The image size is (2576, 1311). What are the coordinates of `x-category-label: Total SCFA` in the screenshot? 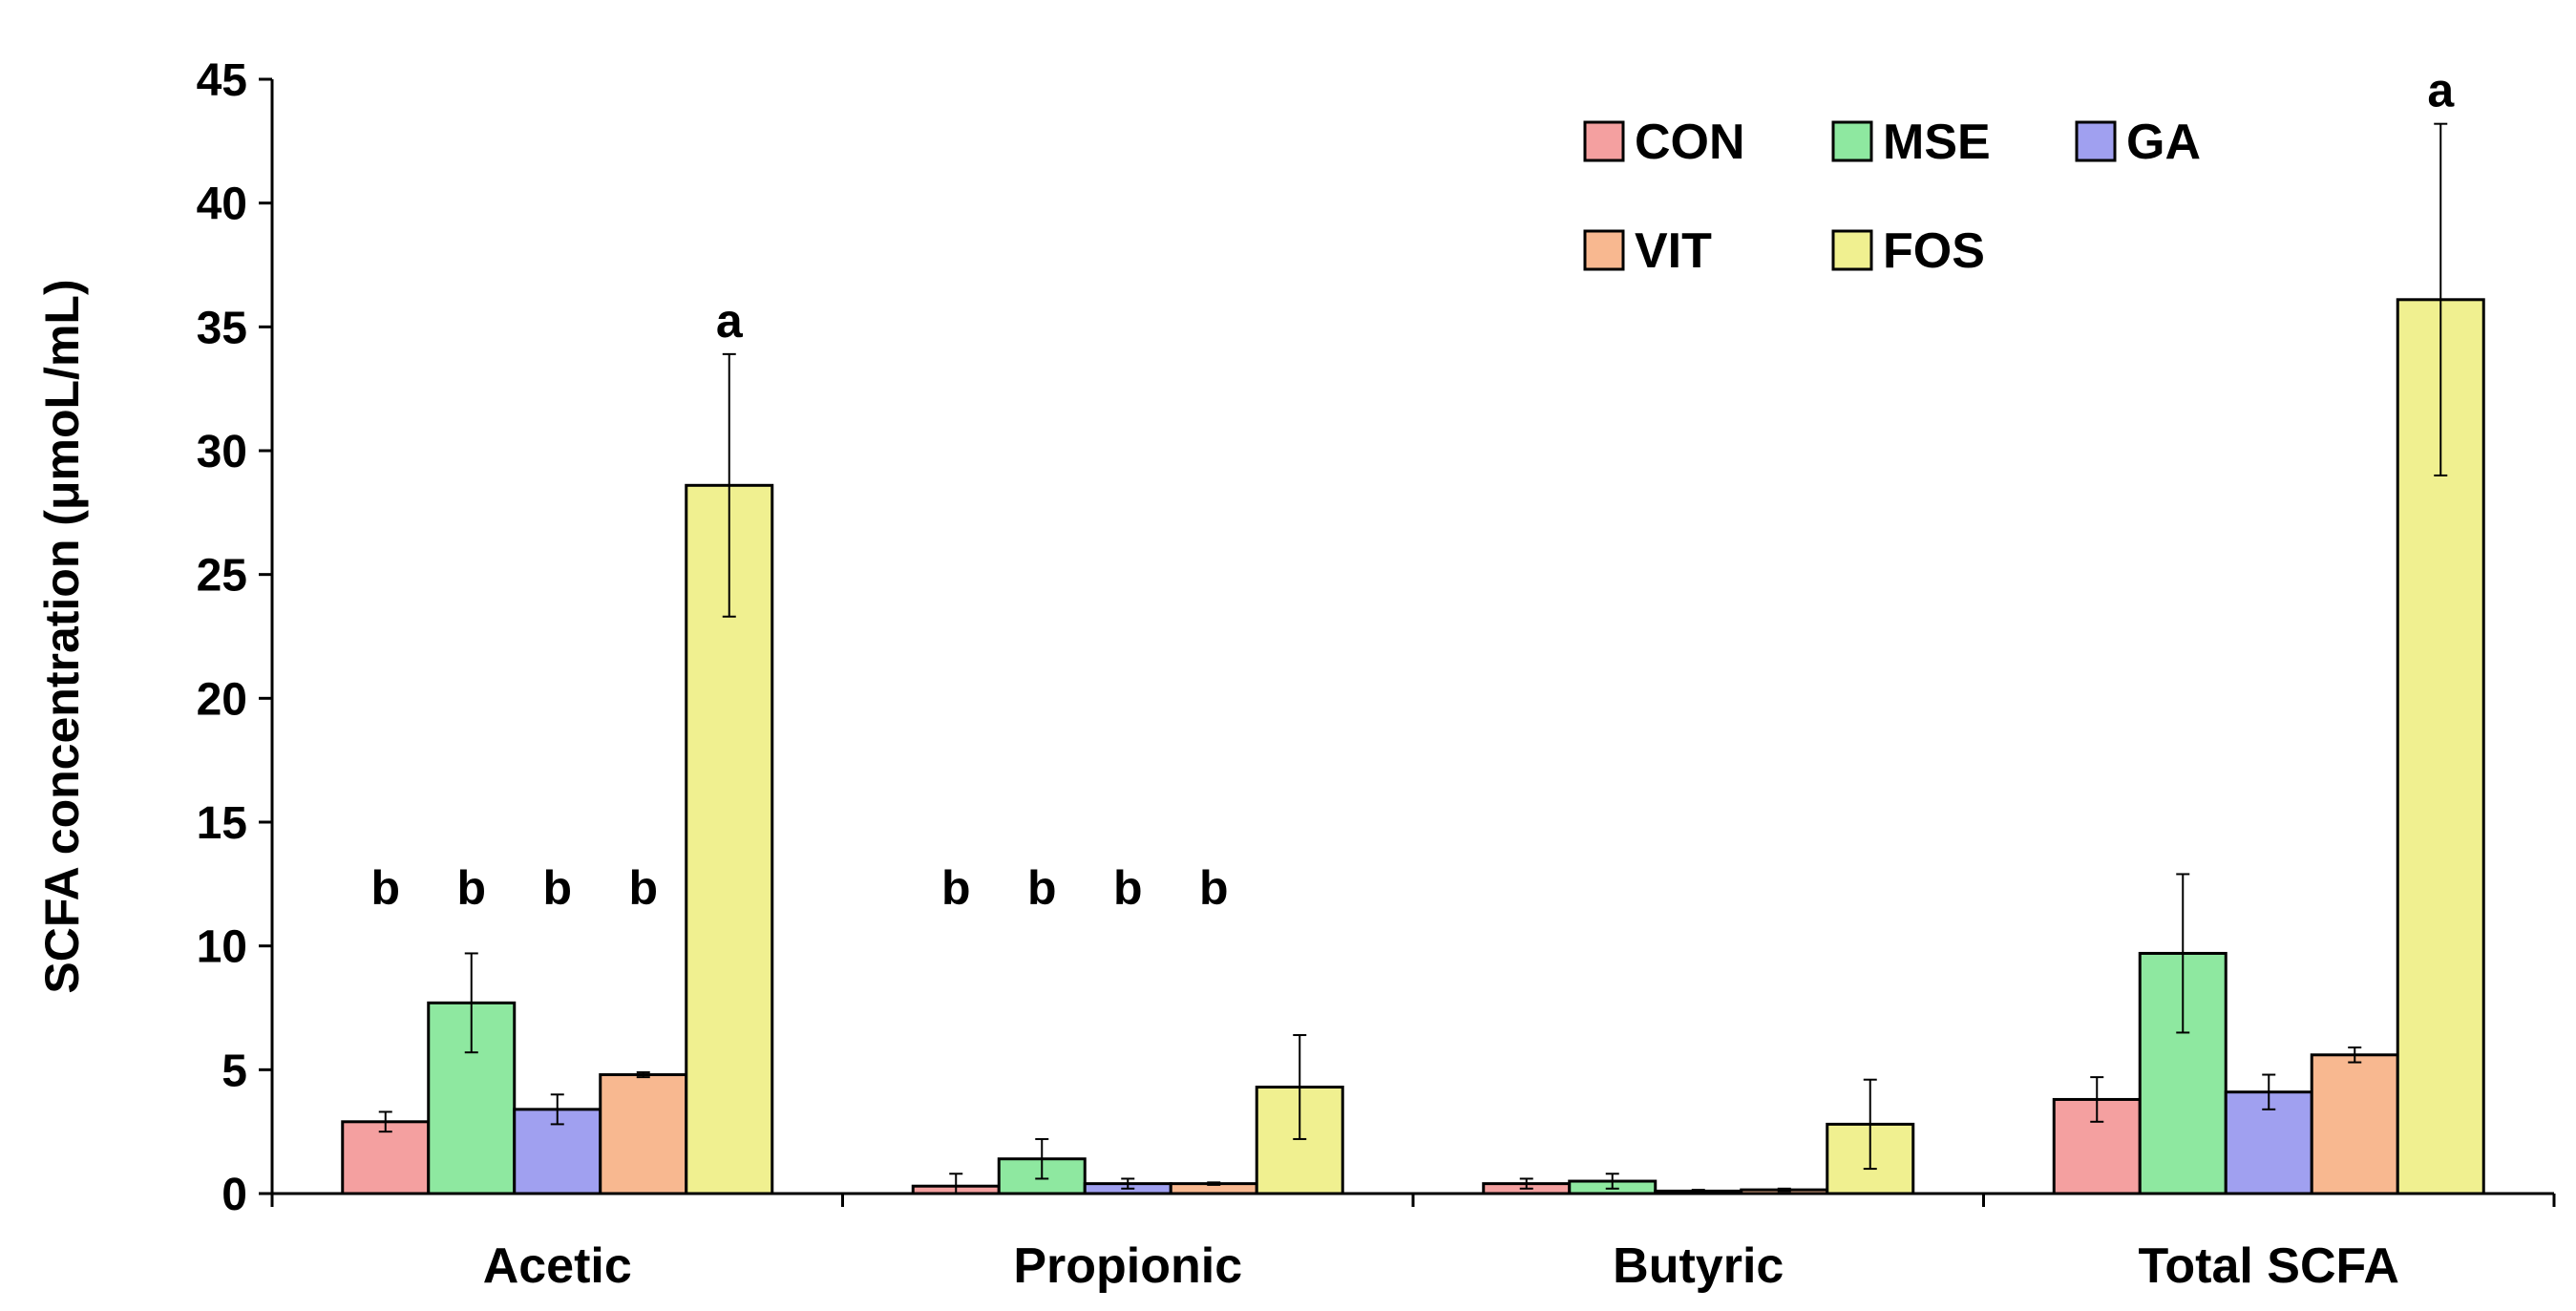 It's located at (2269, 1266).